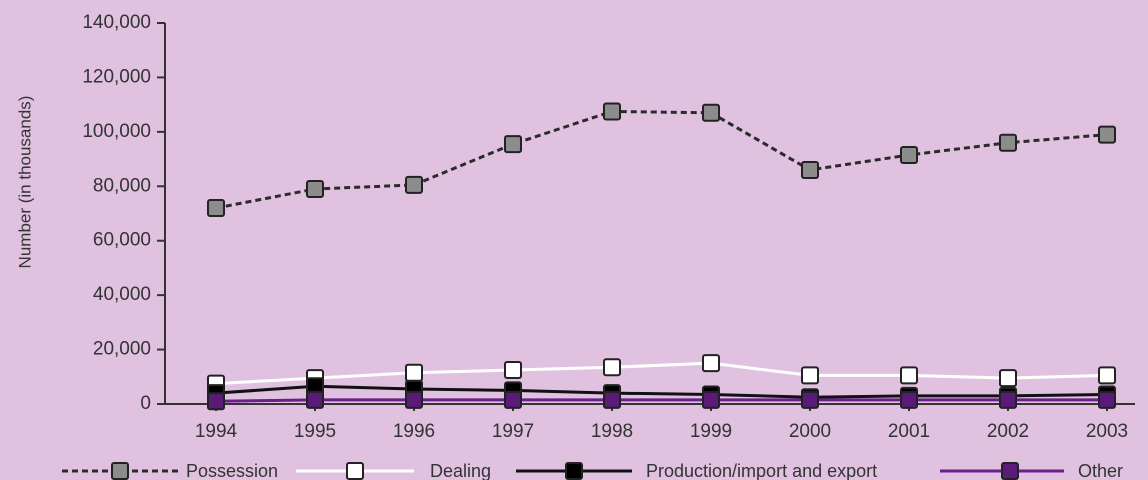 The height and width of the screenshot is (480, 1148). Describe the element at coordinates (1008, 431) in the screenshot. I see `x-tick-label: 2002` at that location.